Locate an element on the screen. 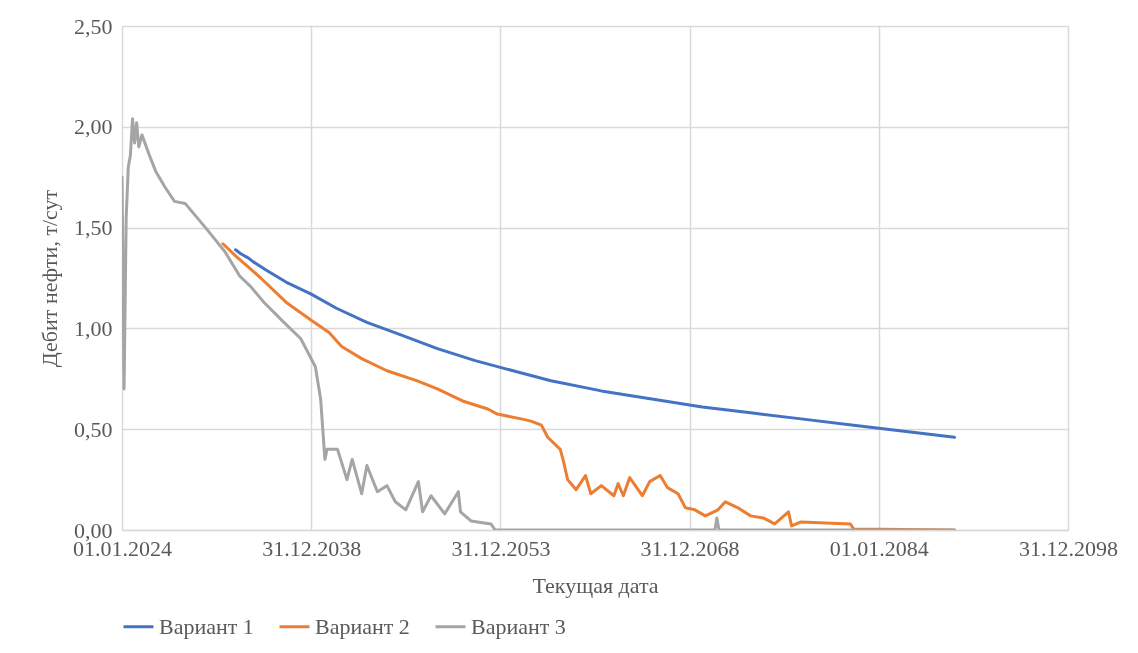 The width and height of the screenshot is (1138, 653). legend-label: Вариант 1 is located at coordinates (206, 626).